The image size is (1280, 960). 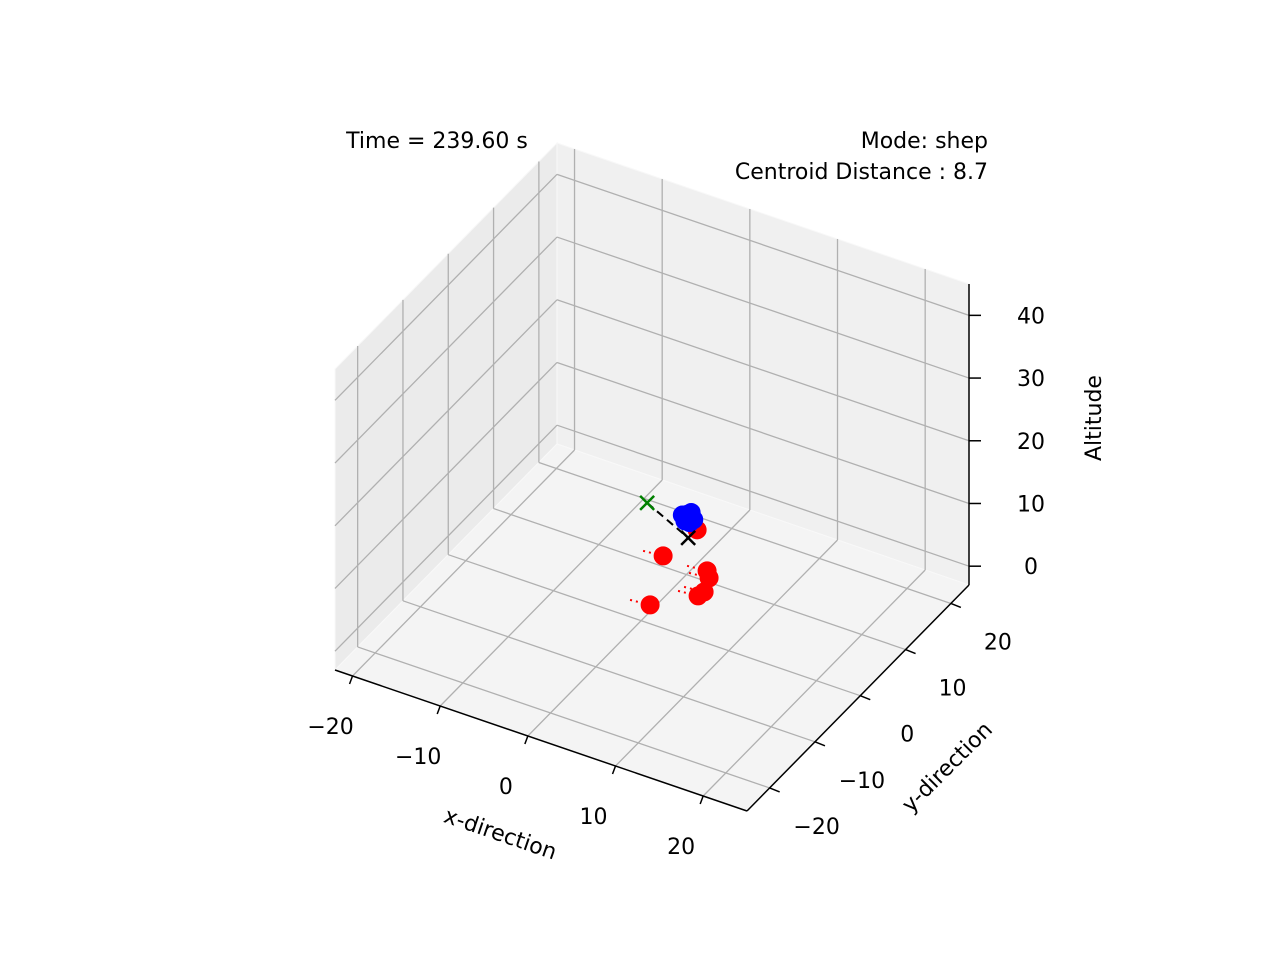 I want to click on z-tick-label: 40, so click(x=1031, y=316).